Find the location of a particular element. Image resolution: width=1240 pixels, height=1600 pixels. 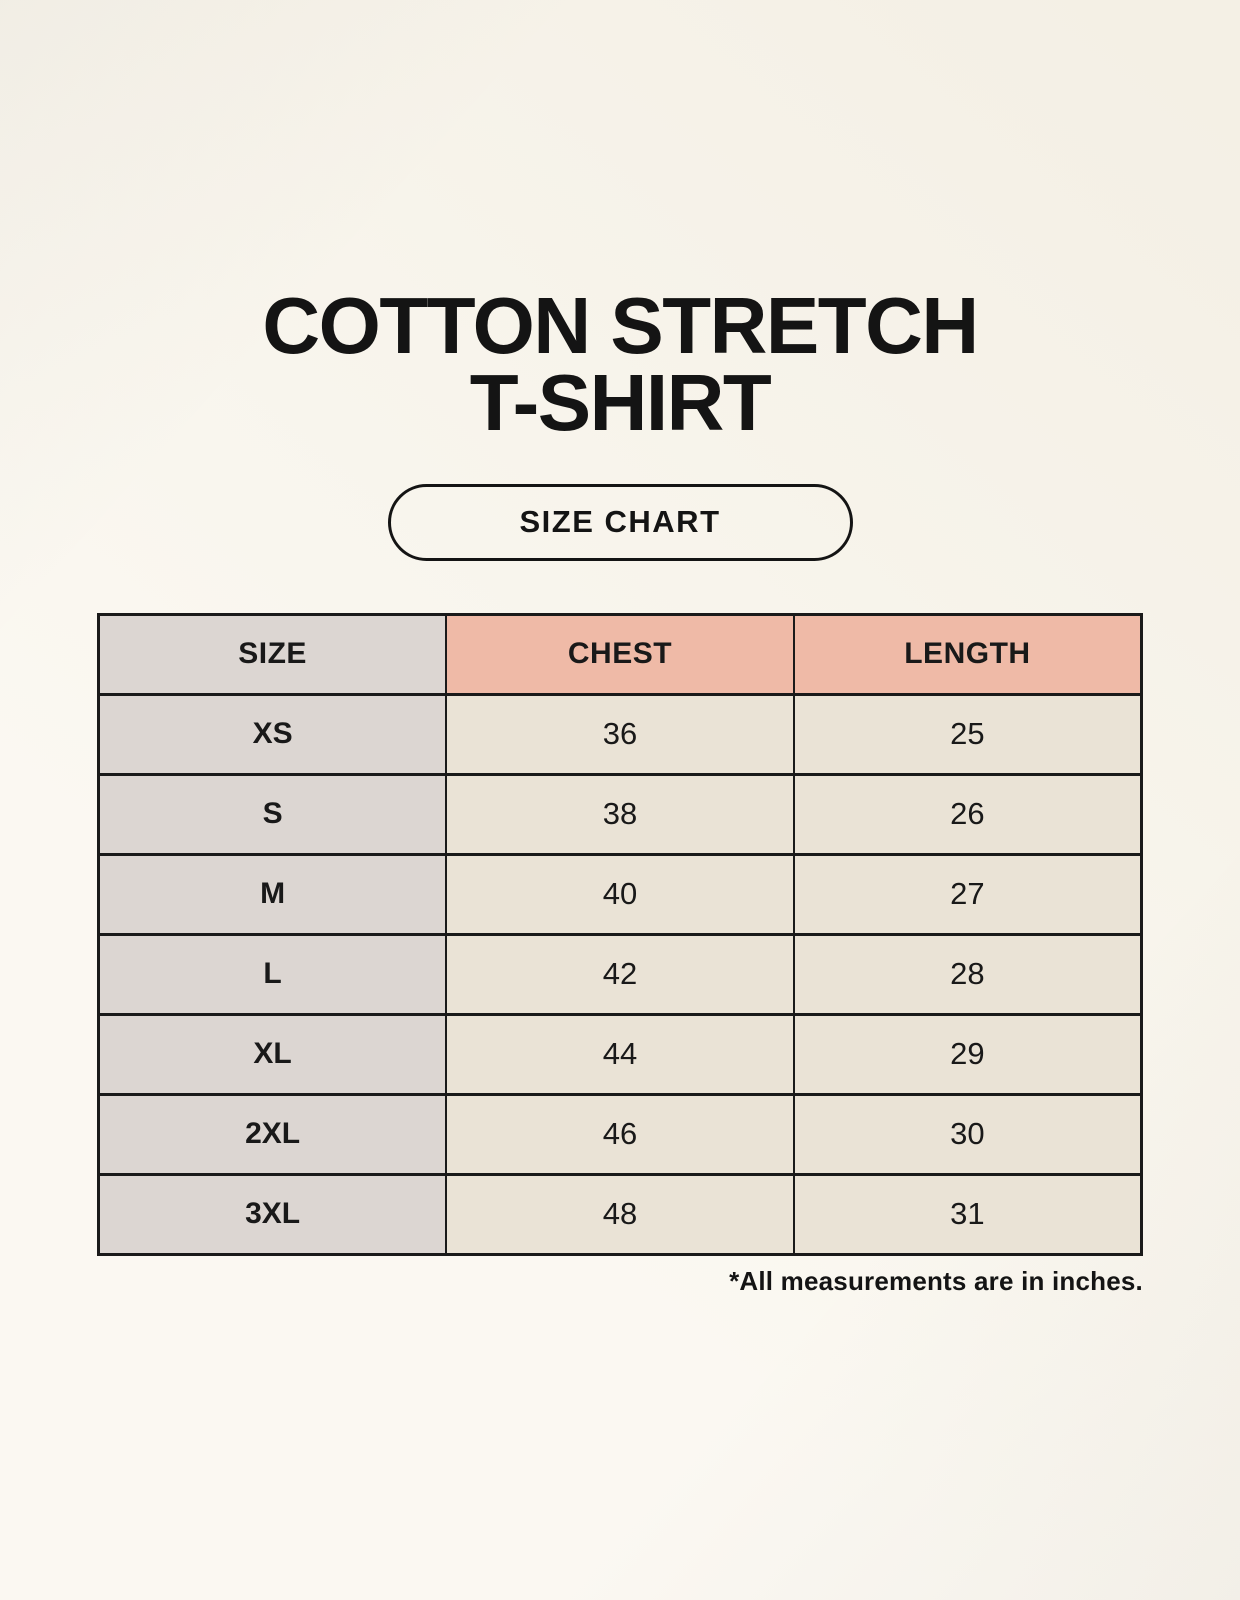

length-cell: 31 is located at coordinates (967, 1214).